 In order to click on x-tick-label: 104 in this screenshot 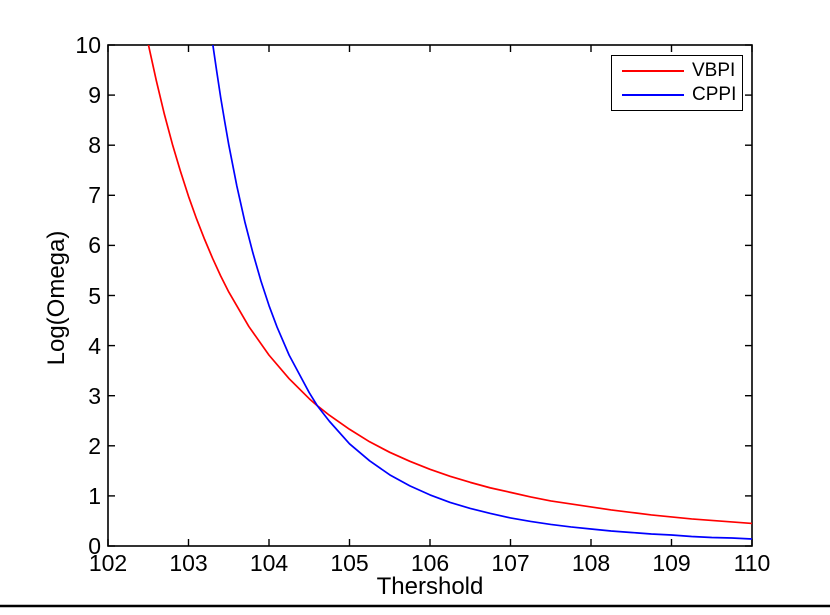, I will do `click(269, 563)`.